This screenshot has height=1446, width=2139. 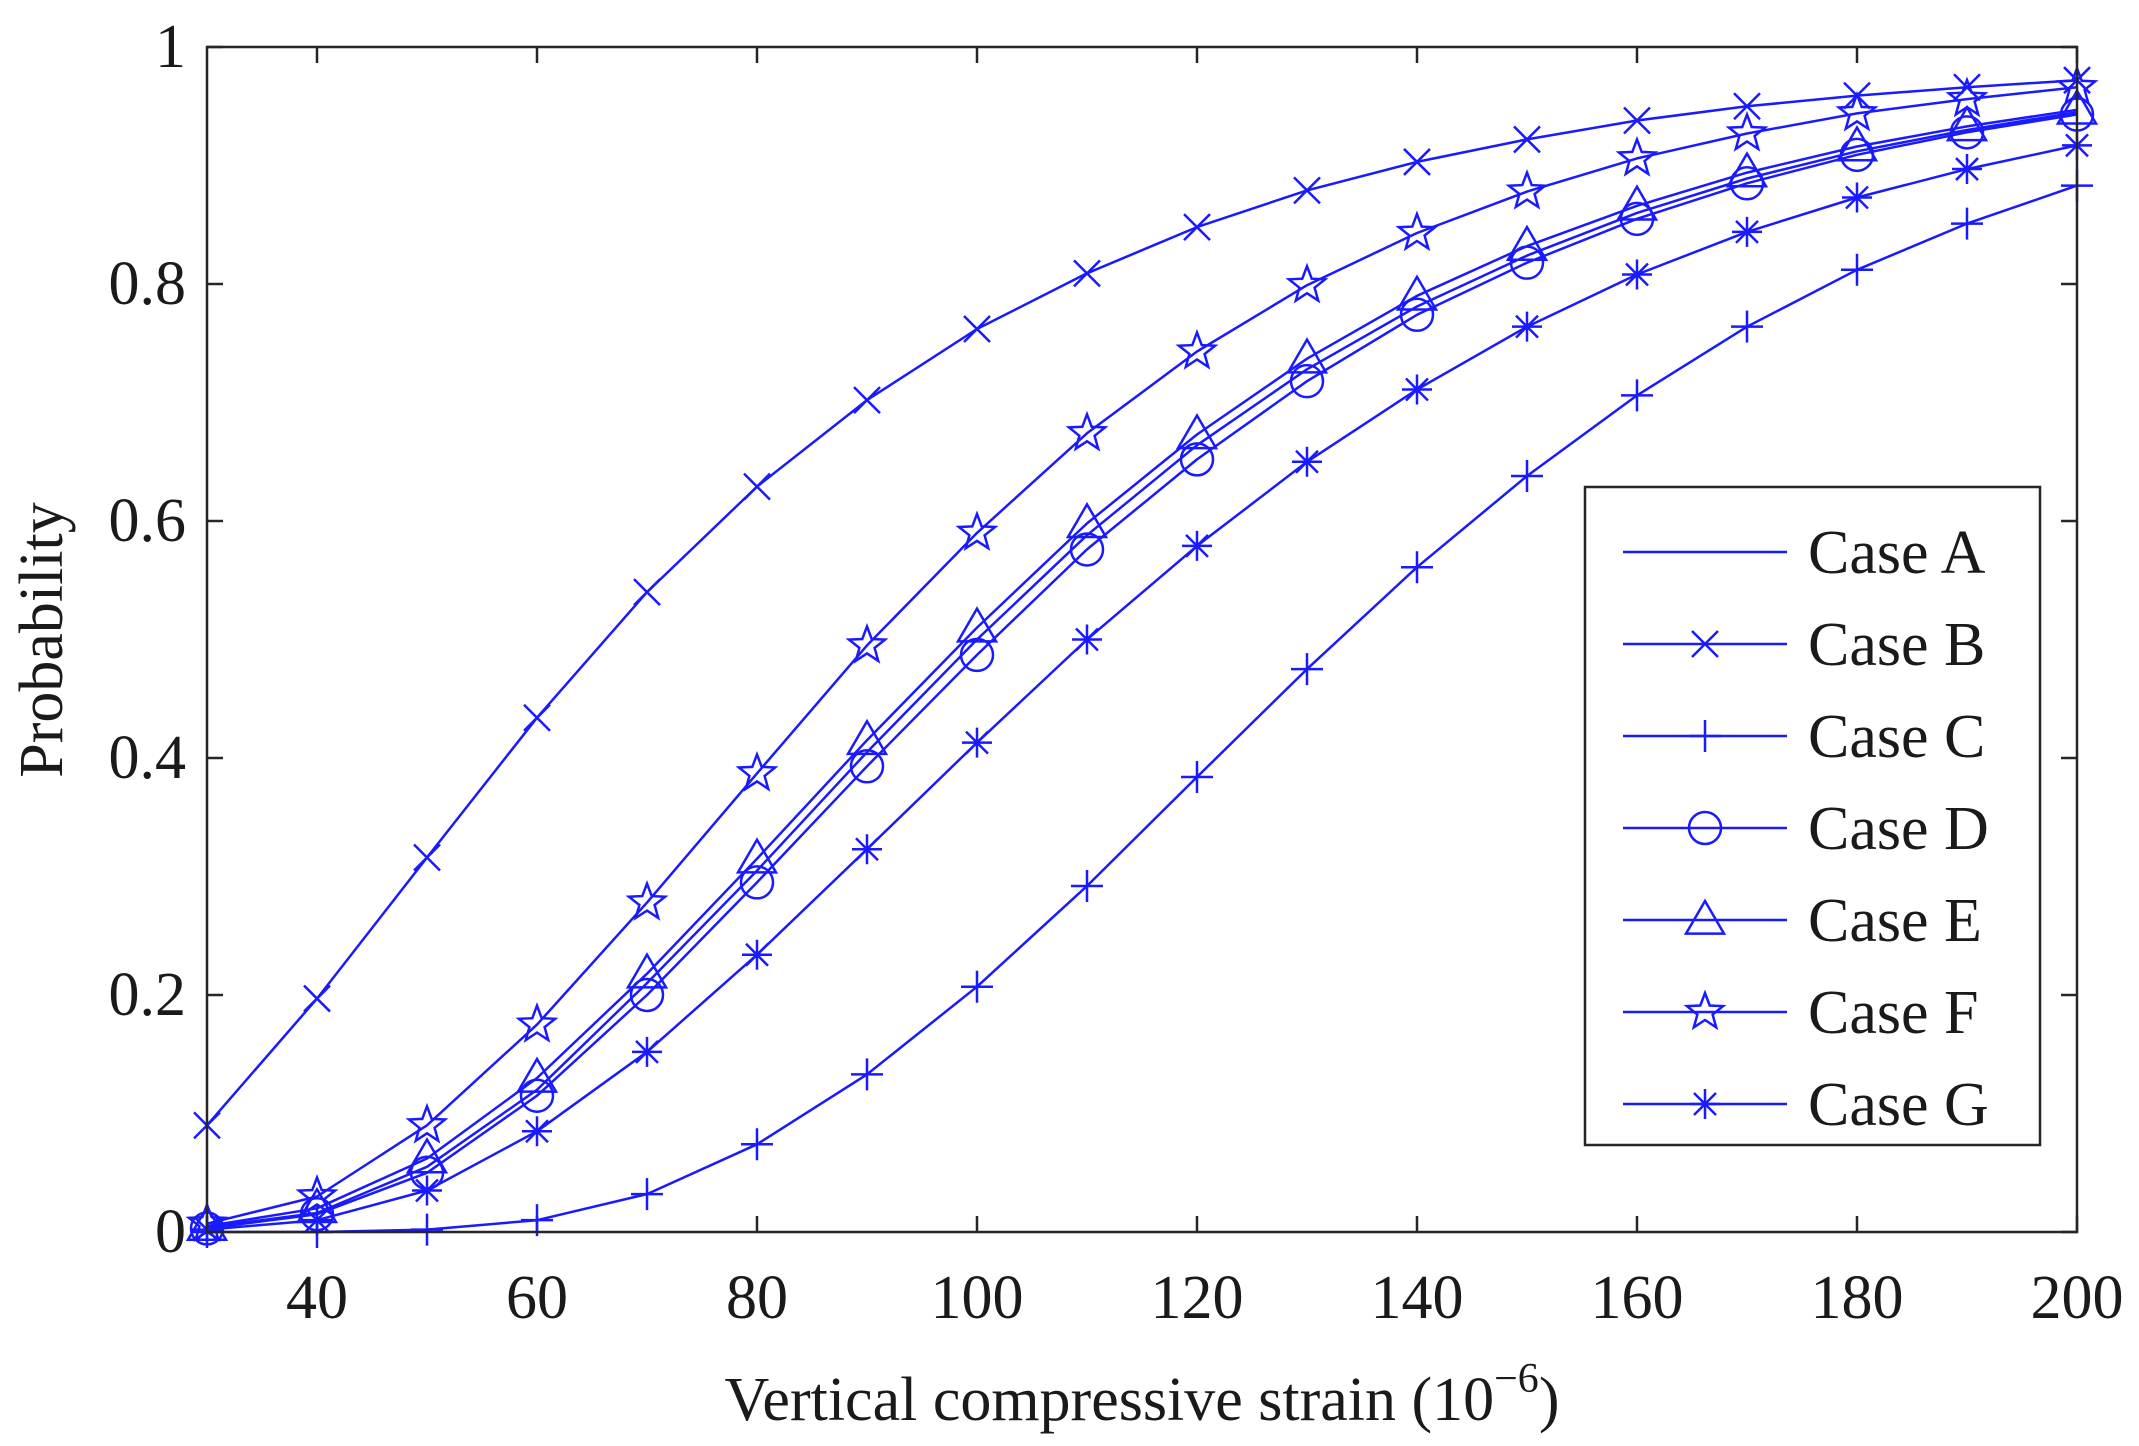 What do you see at coordinates (148, 521) in the screenshot?
I see `y-tick-label: 0.6` at bounding box center [148, 521].